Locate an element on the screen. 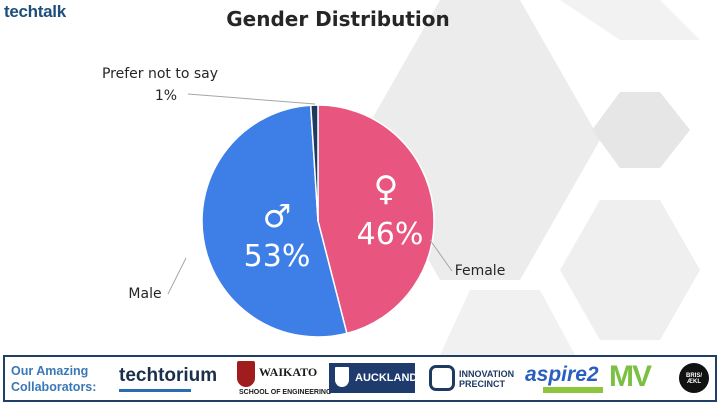 Image resolution: width=720 pixels, height=405 pixels. brisk-logo-icon: BRIS/ÆKL is located at coordinates (694, 378).